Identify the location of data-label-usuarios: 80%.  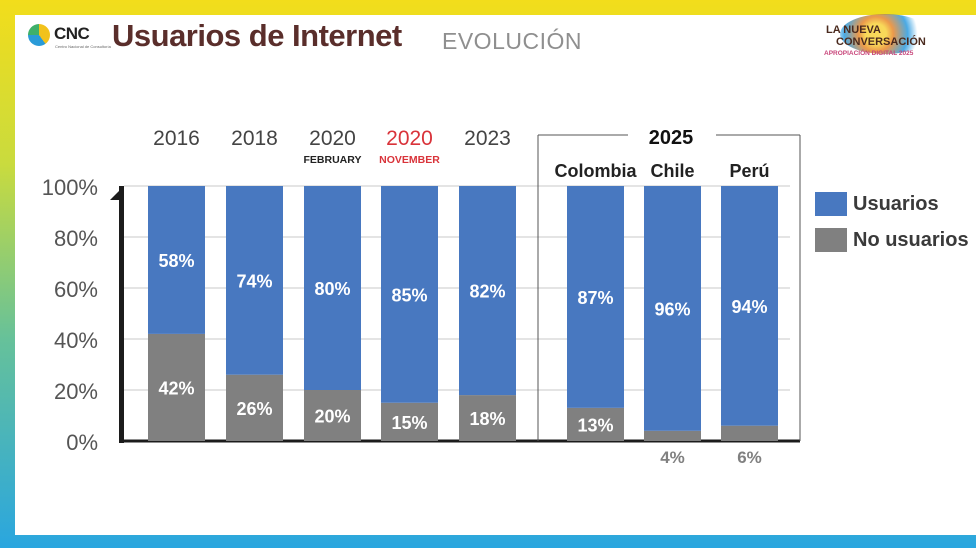
(332, 289).